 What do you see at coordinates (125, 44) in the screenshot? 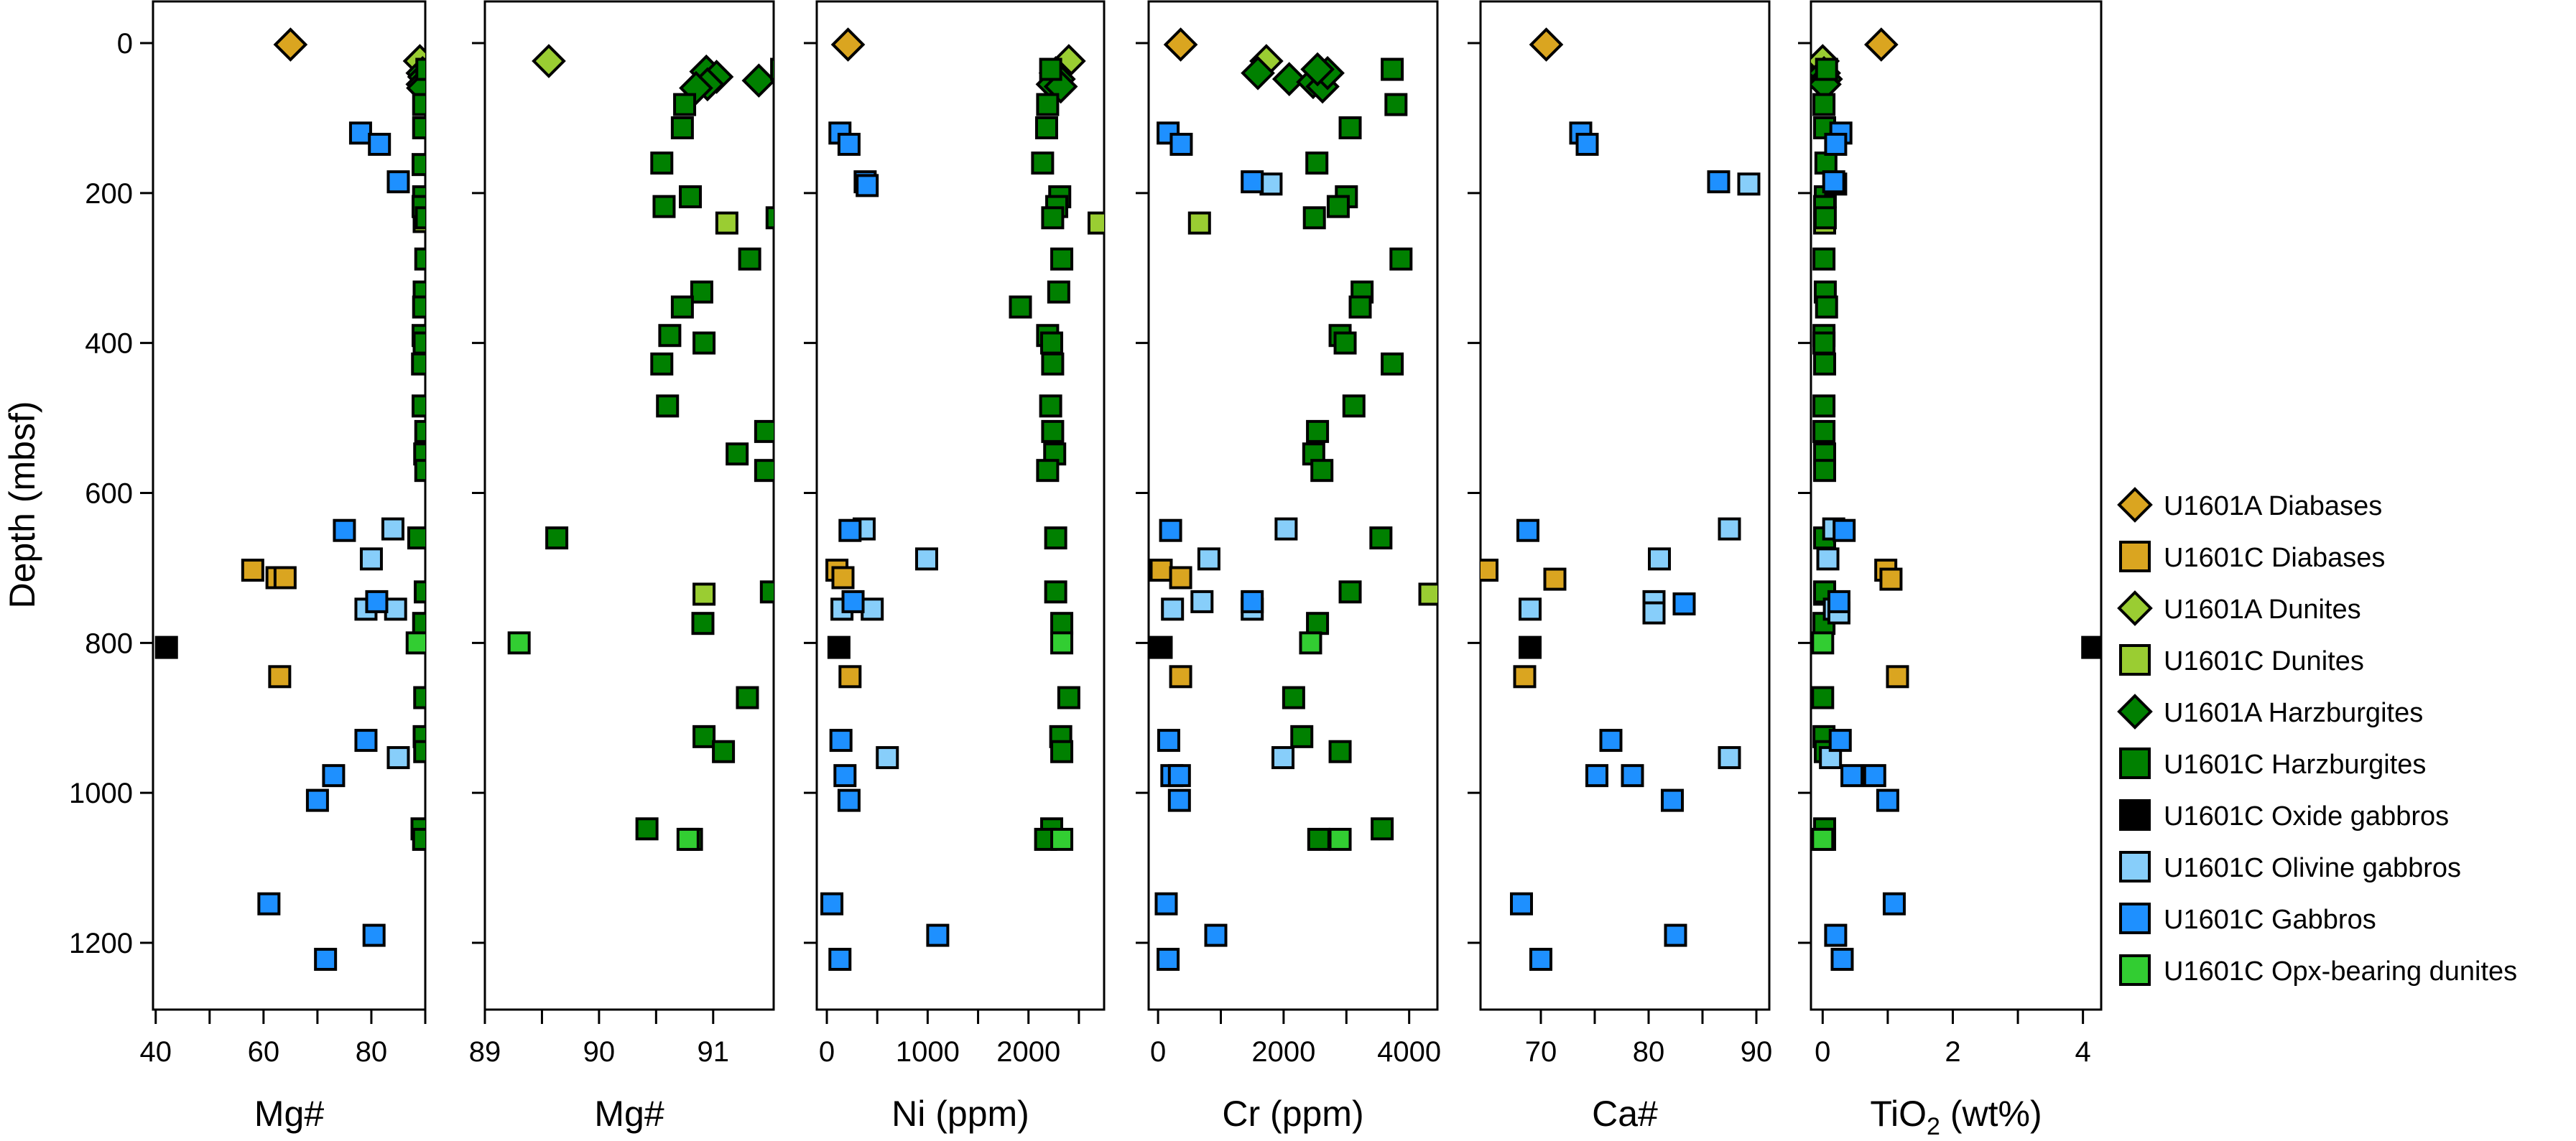
I see `y-tick-label: 0` at bounding box center [125, 44].